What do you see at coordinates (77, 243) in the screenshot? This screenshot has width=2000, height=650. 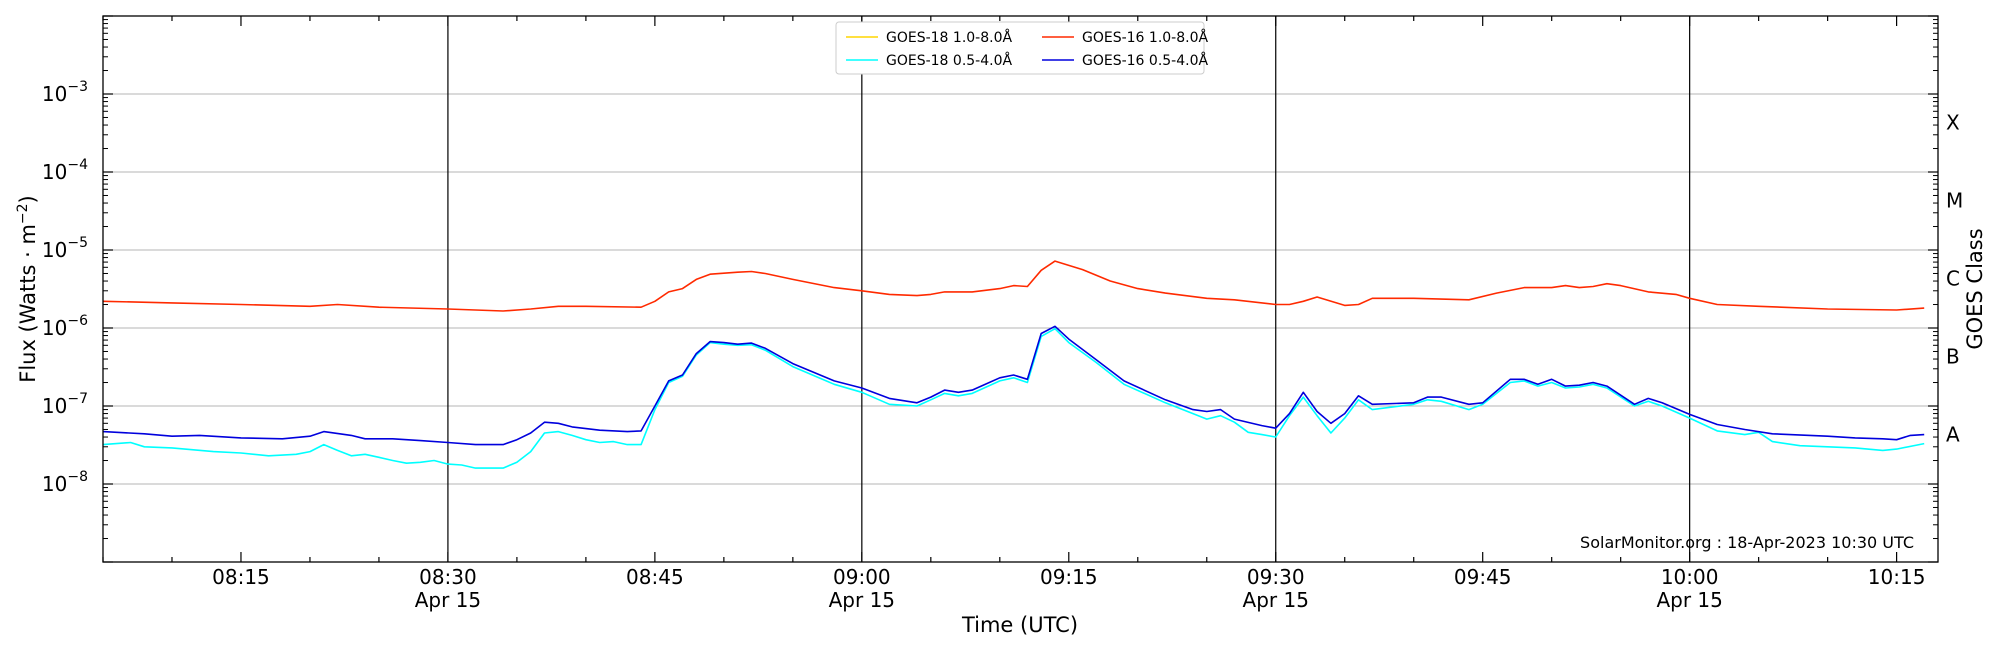 I see `y-tick-exponent: −5` at bounding box center [77, 243].